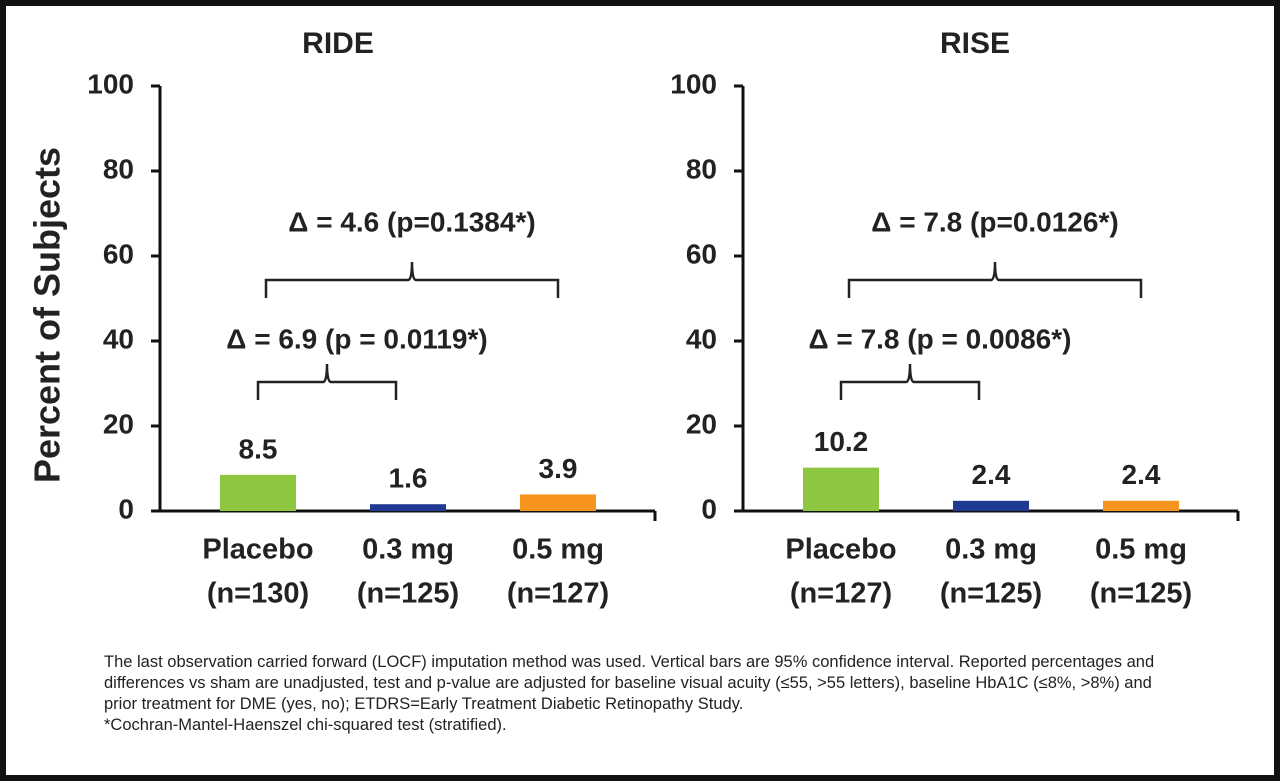 The width and height of the screenshot is (1280, 781). I want to click on chart-title: RISE, so click(975, 43).